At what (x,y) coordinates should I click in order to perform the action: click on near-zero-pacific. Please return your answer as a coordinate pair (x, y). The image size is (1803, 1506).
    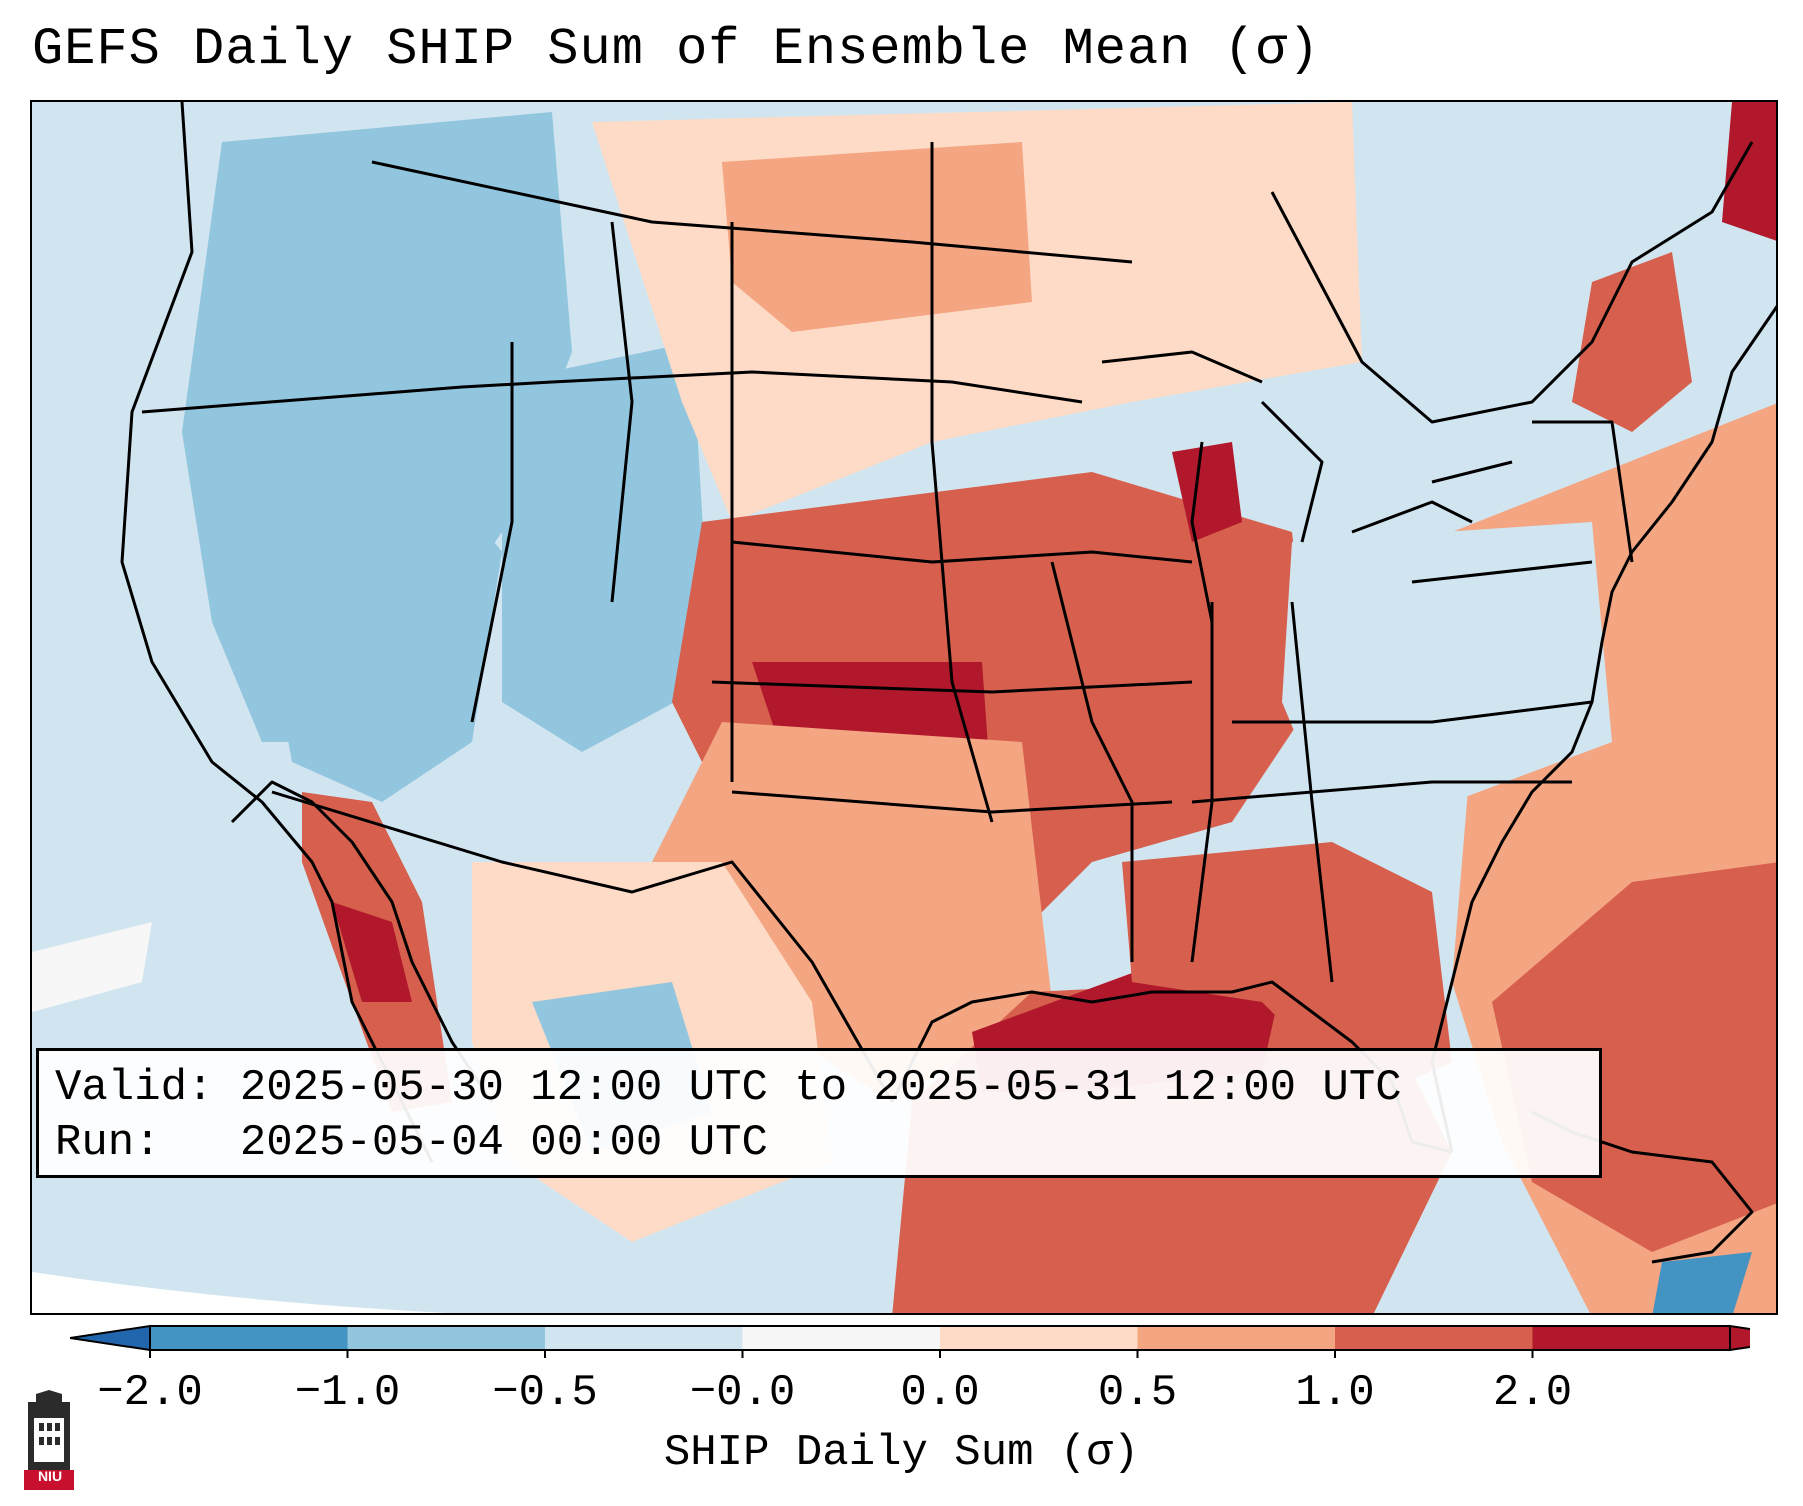
    Looking at the image, I should click on (92, 967).